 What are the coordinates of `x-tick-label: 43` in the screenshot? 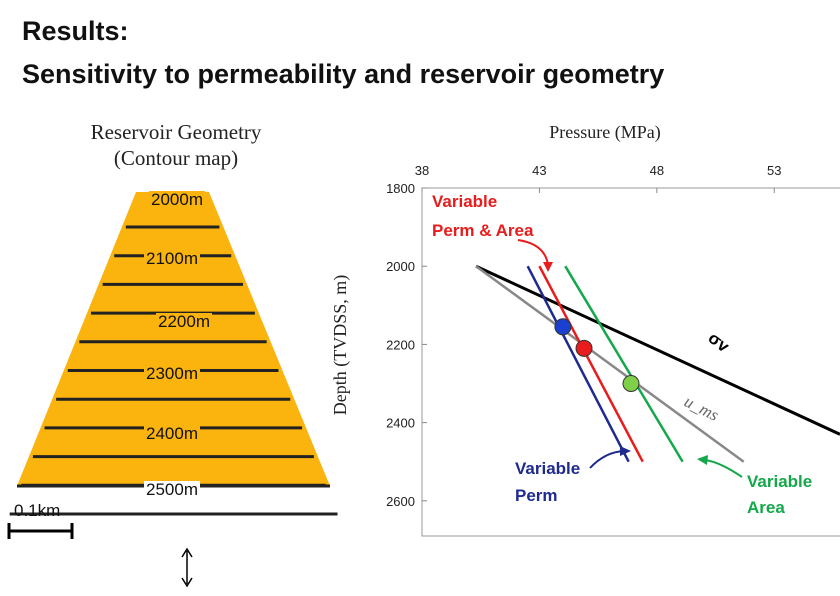 It's located at (539, 170).